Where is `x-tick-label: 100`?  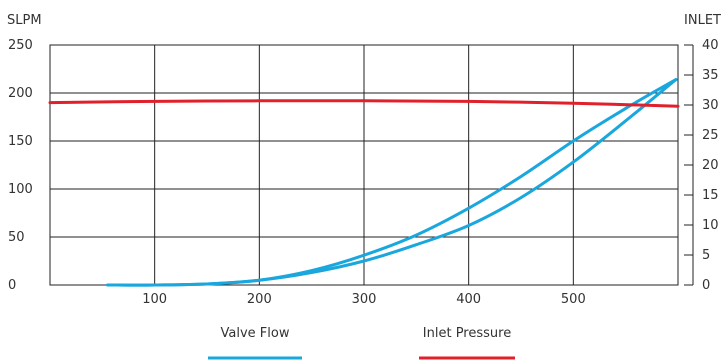
x-tick-label: 100 is located at coordinates (154, 299).